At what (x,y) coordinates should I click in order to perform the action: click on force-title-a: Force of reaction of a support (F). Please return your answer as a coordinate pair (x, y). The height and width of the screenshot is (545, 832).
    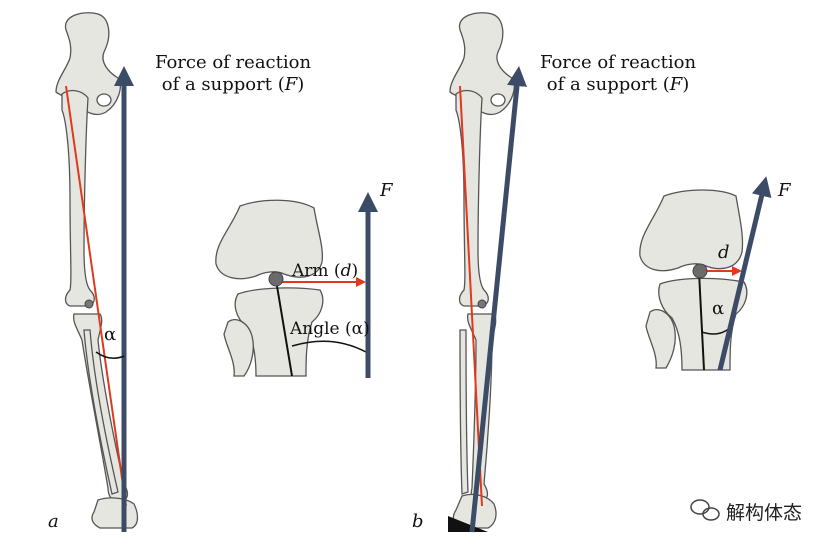
    Looking at the image, I should click on (233, 74).